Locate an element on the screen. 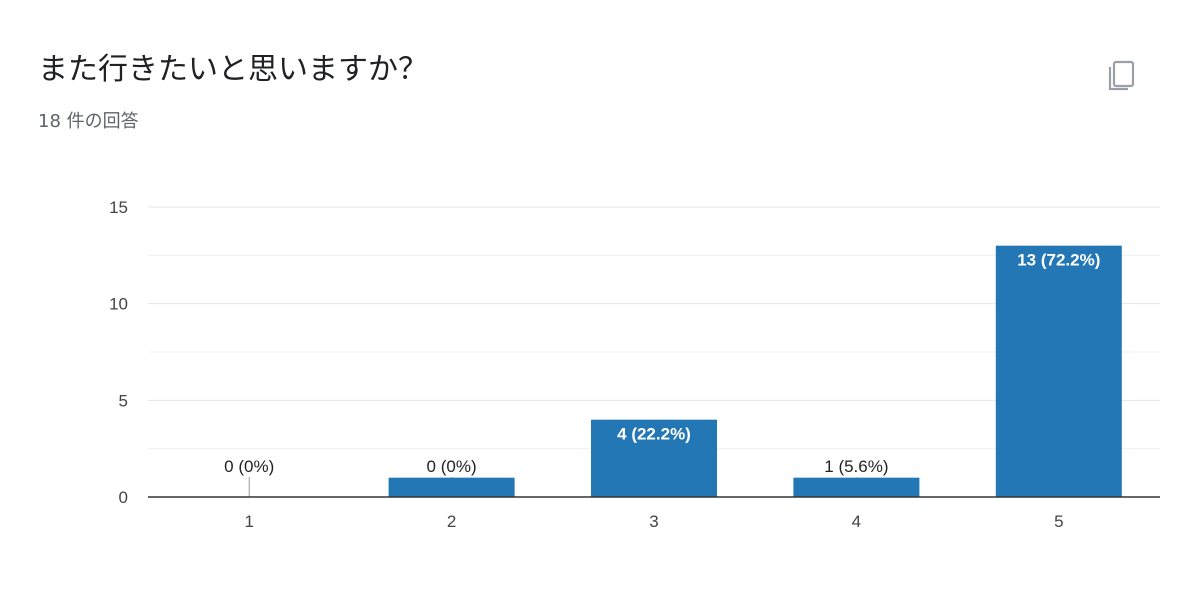  x-tick-label: 5 is located at coordinates (1058, 521).